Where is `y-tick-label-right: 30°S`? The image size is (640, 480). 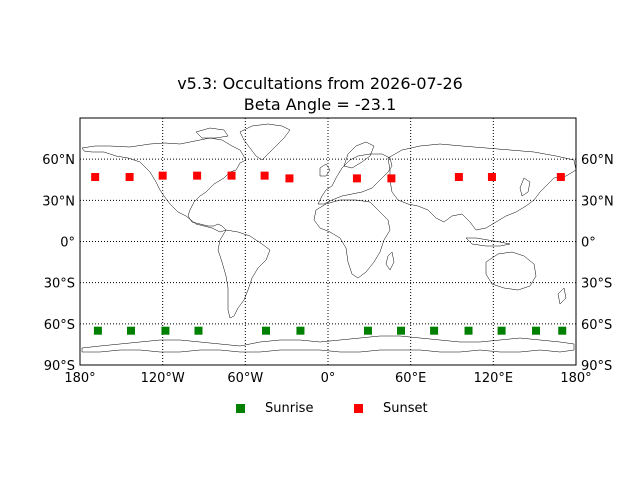 y-tick-label-right: 30°S is located at coordinates (596, 284).